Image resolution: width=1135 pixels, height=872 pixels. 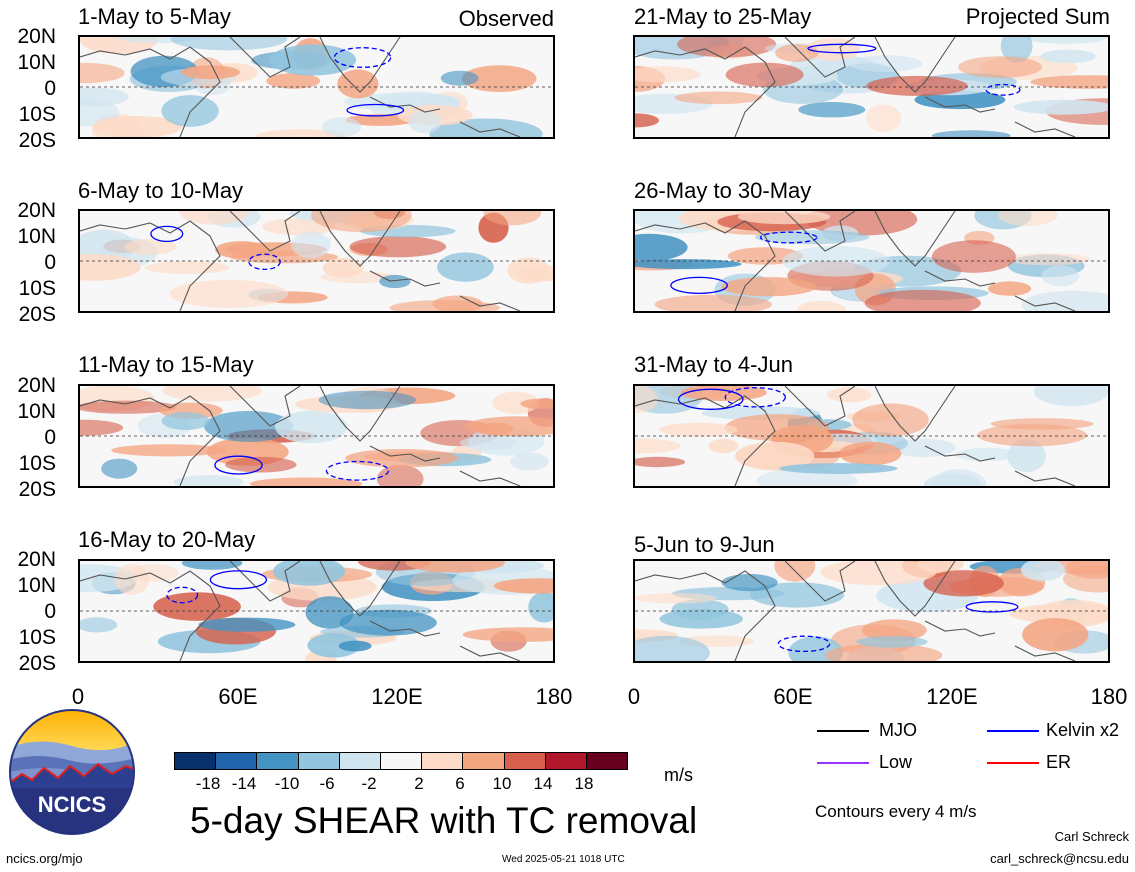 I want to click on projected-label: Projected Sum, so click(x=1037, y=16).